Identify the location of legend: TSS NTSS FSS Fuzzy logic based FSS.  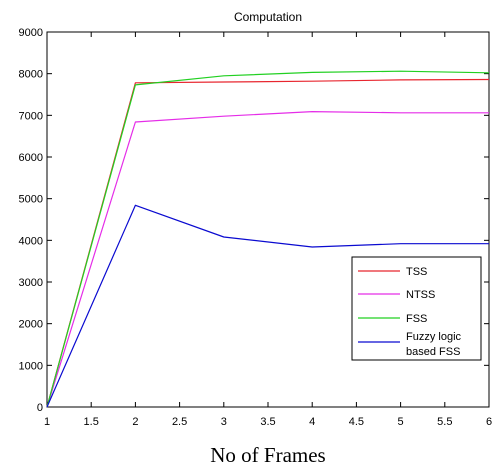
(416, 308).